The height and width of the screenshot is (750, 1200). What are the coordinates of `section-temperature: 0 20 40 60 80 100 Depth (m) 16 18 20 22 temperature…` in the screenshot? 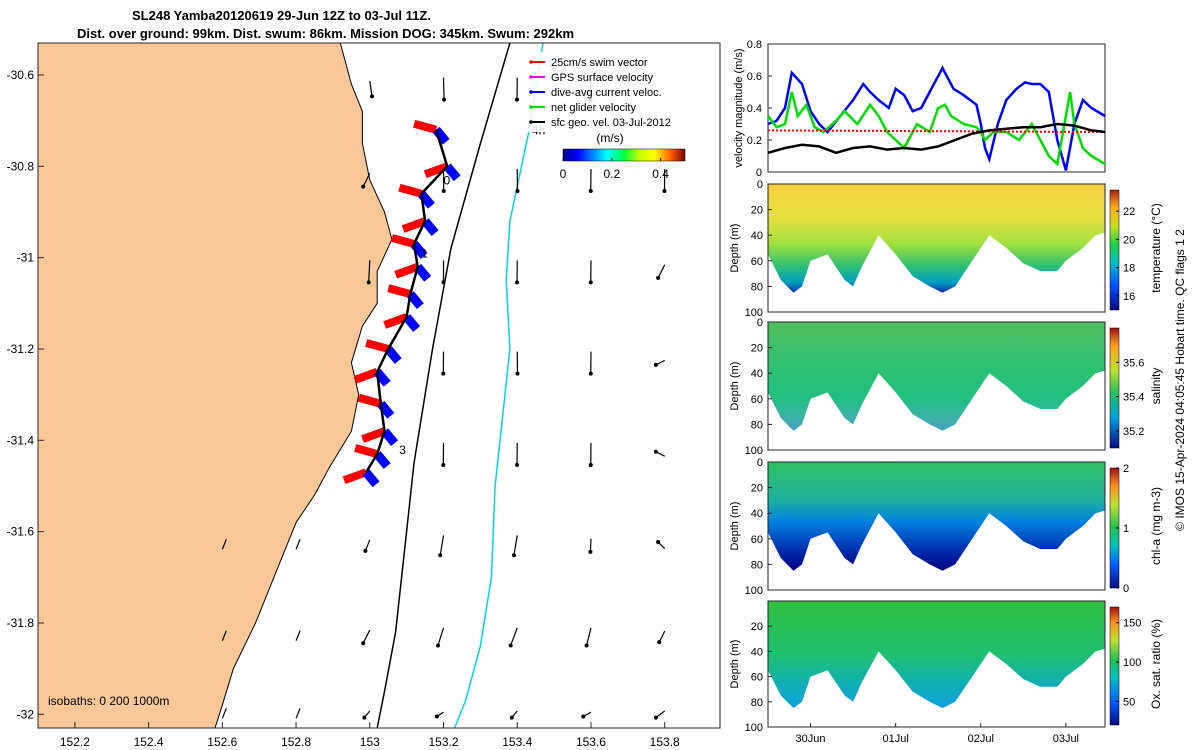 It's located at (946, 249).